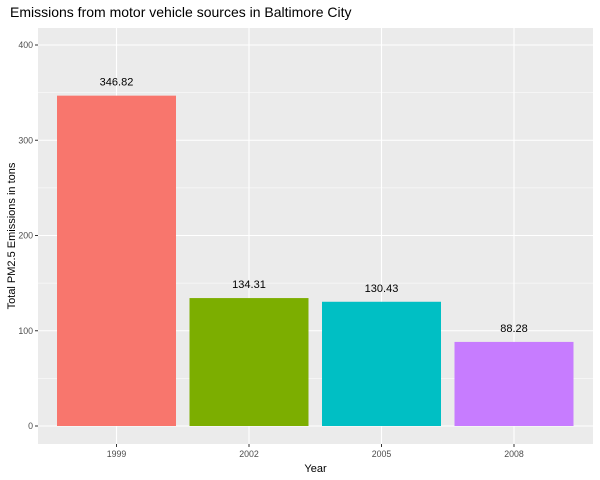 Image resolution: width=600 pixels, height=480 pixels. What do you see at coordinates (117, 83) in the screenshot?
I see `data-label-1999: 346.82` at bounding box center [117, 83].